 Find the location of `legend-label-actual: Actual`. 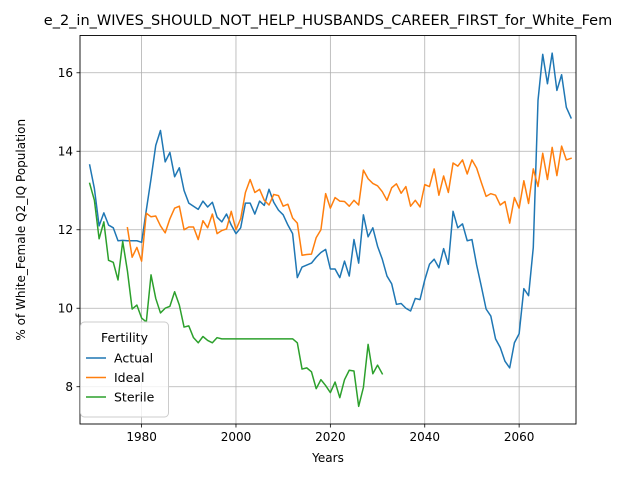

legend-label-actual: Actual is located at coordinates (133, 358).